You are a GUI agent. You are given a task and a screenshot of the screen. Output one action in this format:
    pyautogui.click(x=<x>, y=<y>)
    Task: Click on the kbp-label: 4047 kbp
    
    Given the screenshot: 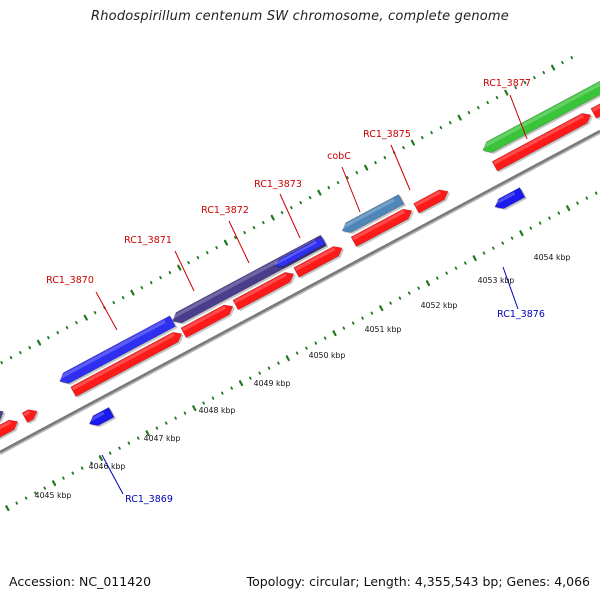 What is the action you would take?
    pyautogui.click(x=162, y=438)
    